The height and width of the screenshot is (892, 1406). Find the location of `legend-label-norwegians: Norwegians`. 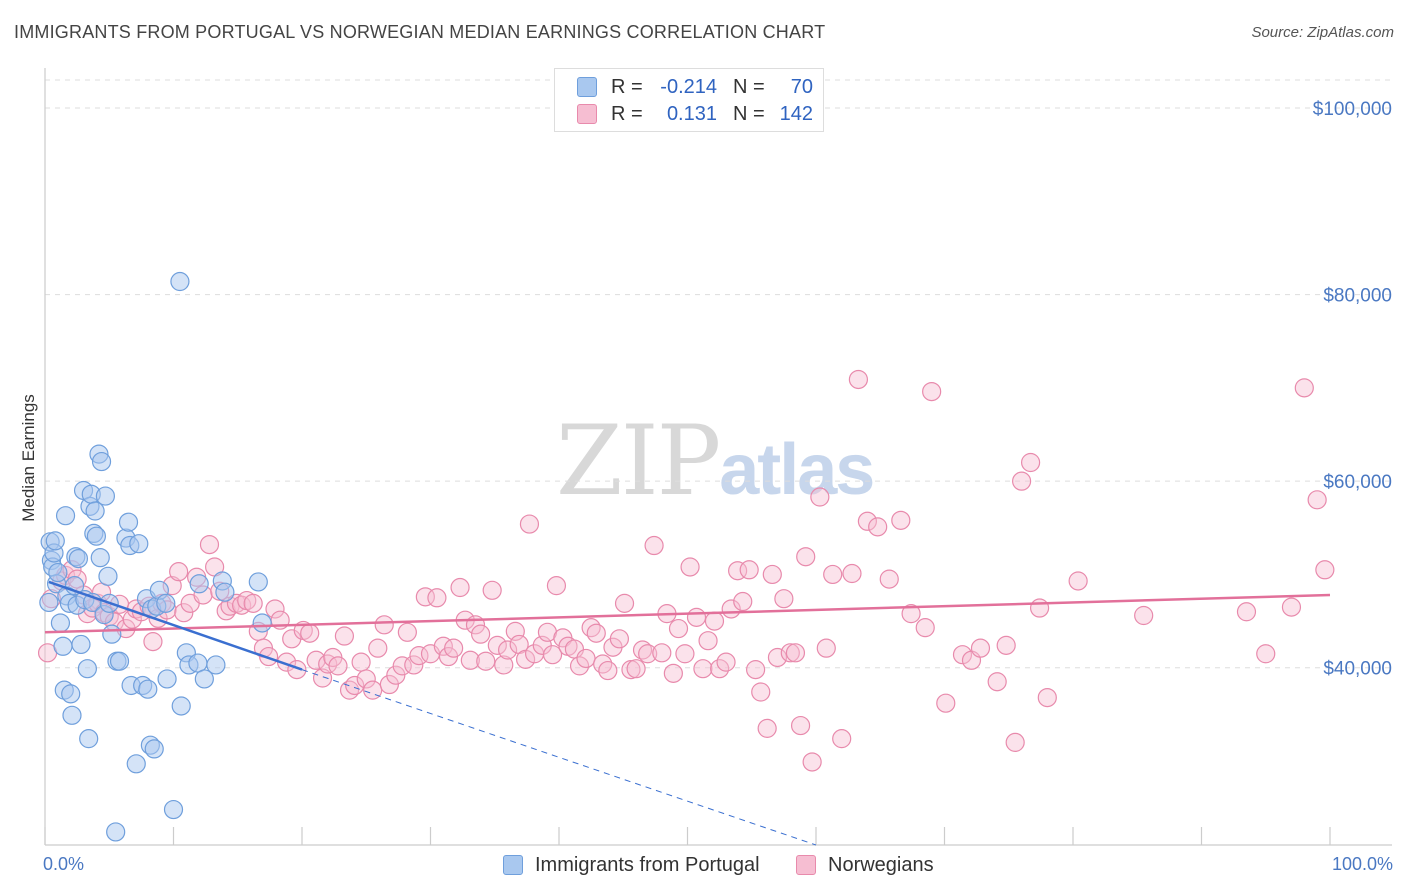

legend-label-norwegians: Norwegians is located at coordinates (881, 864).